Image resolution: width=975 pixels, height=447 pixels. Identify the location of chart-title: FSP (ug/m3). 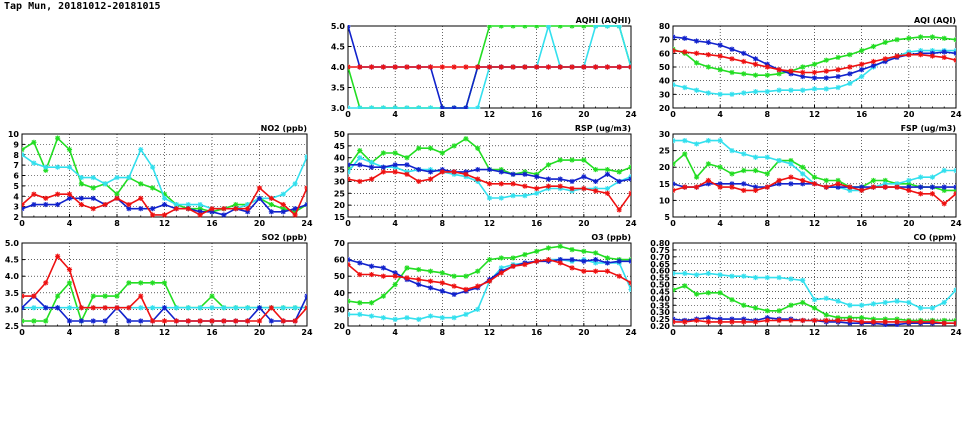
(928, 128).